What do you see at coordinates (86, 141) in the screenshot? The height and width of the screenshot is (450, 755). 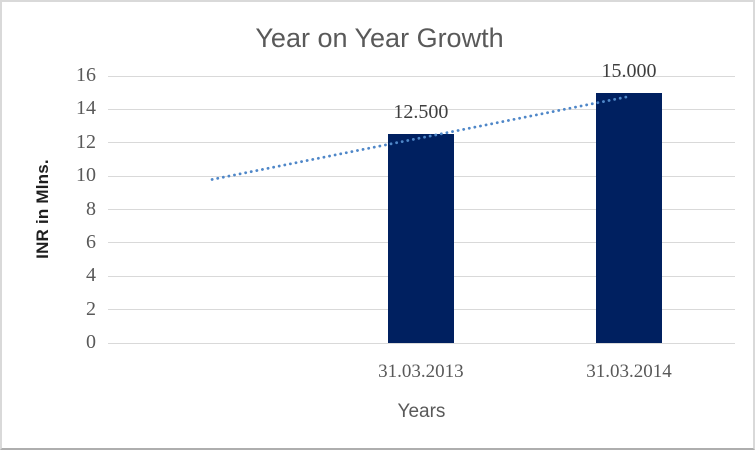 I see `y-tick-label-12: 12` at bounding box center [86, 141].